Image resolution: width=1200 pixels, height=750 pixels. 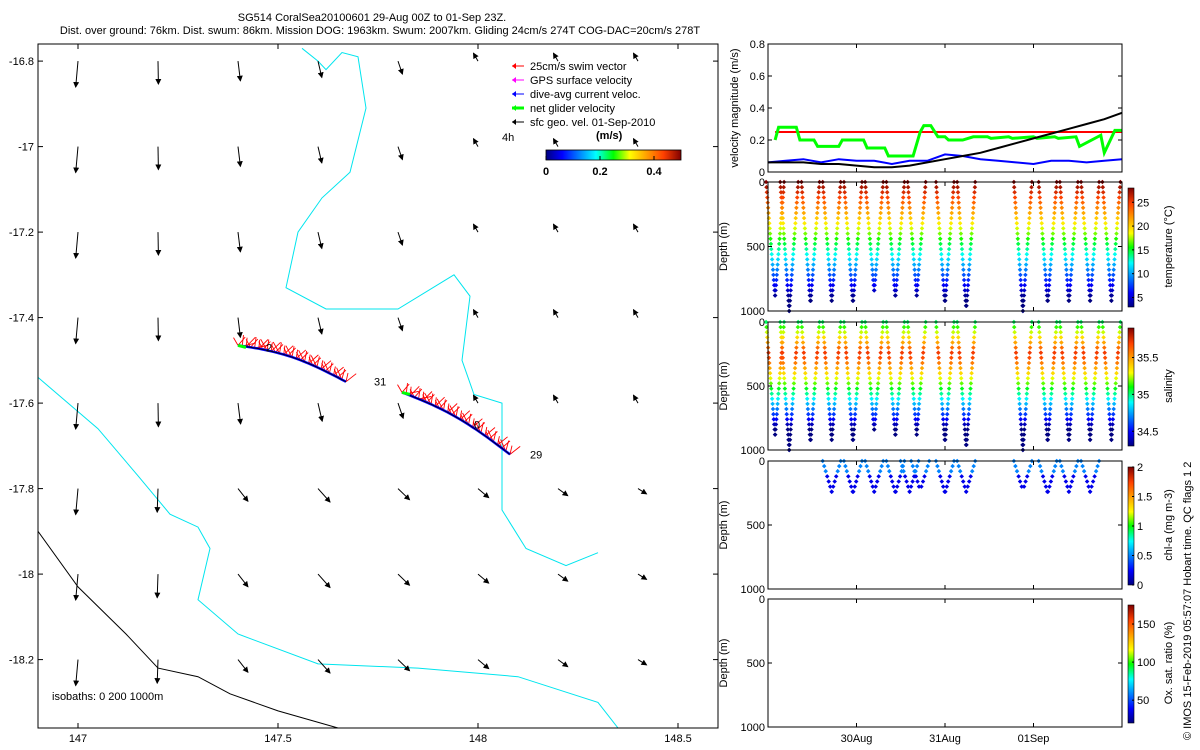 I want to click on map-ytick-label: -17.2, so click(x=21, y=233).